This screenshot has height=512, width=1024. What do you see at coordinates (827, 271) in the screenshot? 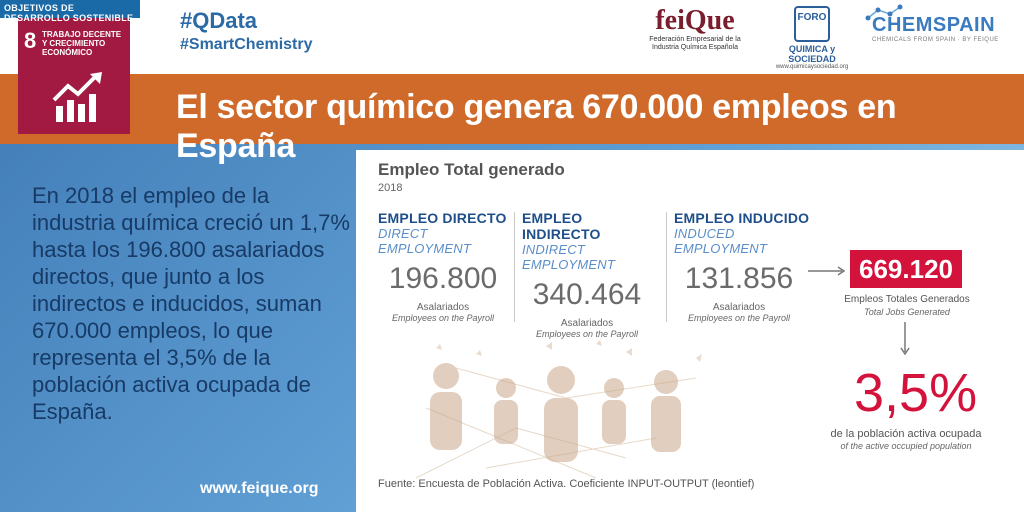
I see `arrow-right-icon` at bounding box center [827, 271].